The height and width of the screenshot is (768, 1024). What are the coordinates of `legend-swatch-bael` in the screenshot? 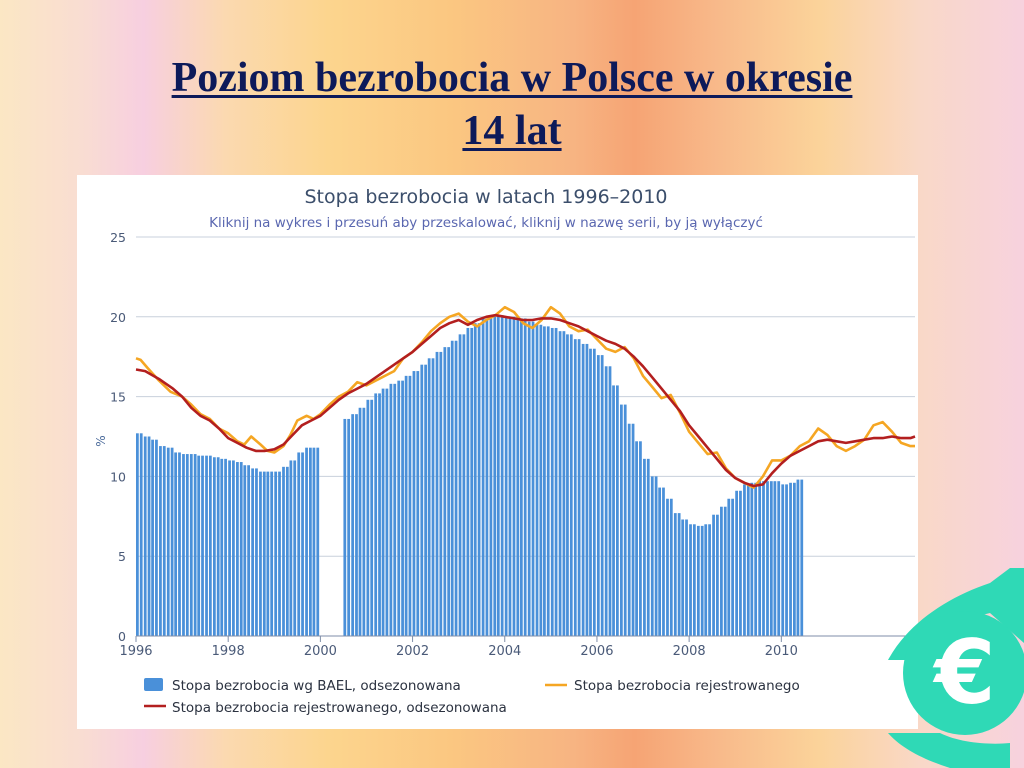 It's located at (153, 684).